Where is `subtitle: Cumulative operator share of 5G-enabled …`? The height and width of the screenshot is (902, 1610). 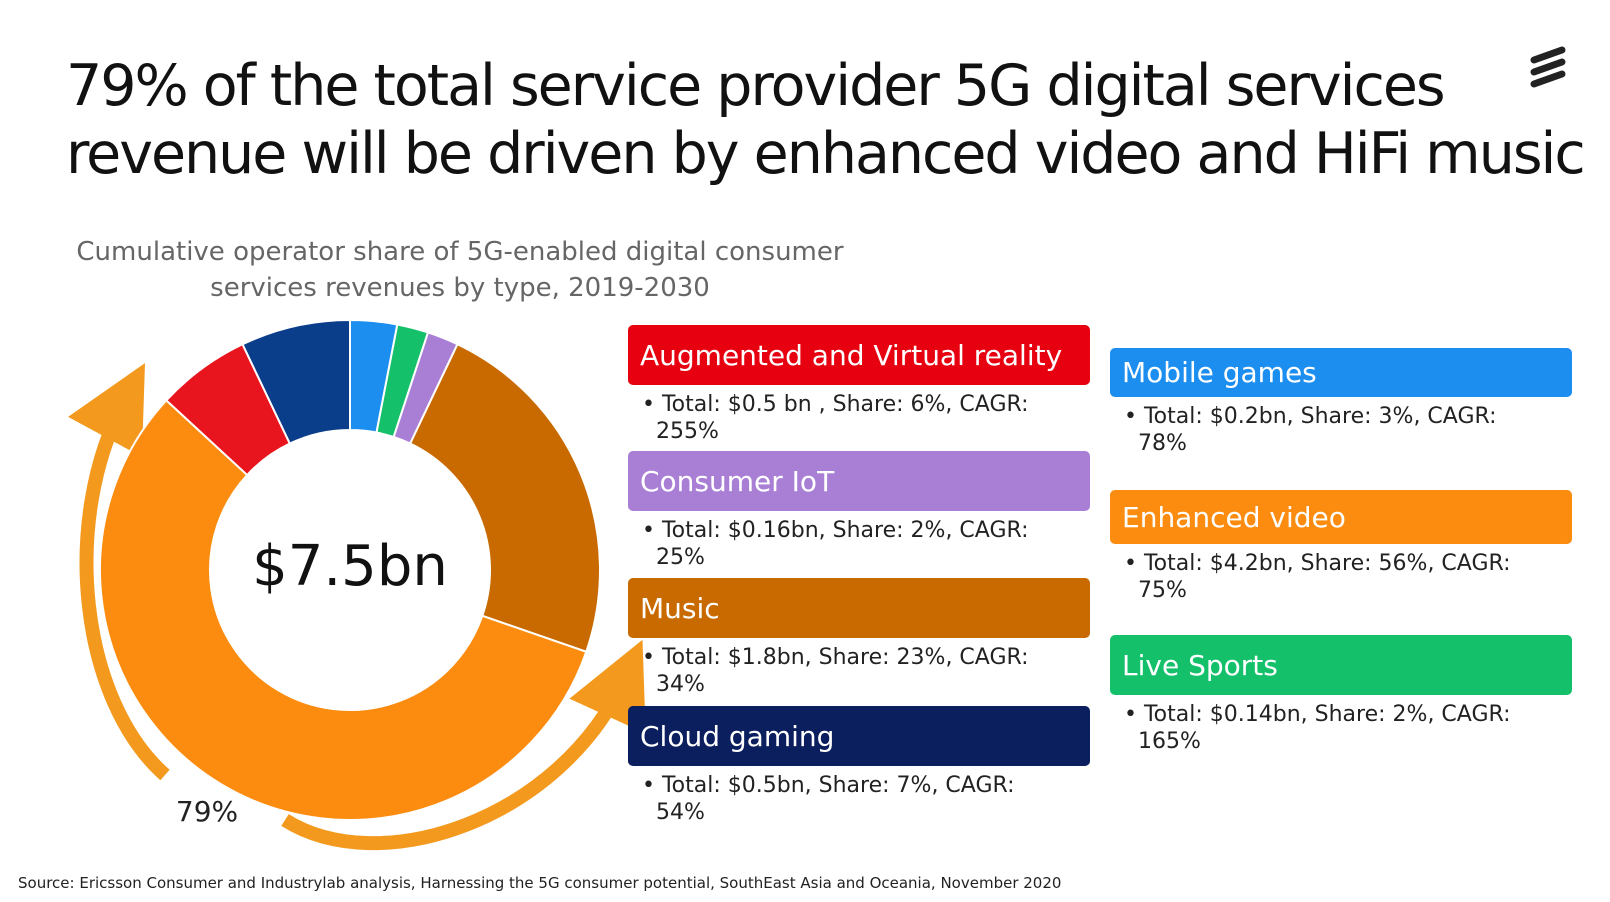
subtitle: Cumulative operator share of 5G-enabled … is located at coordinates (460, 270).